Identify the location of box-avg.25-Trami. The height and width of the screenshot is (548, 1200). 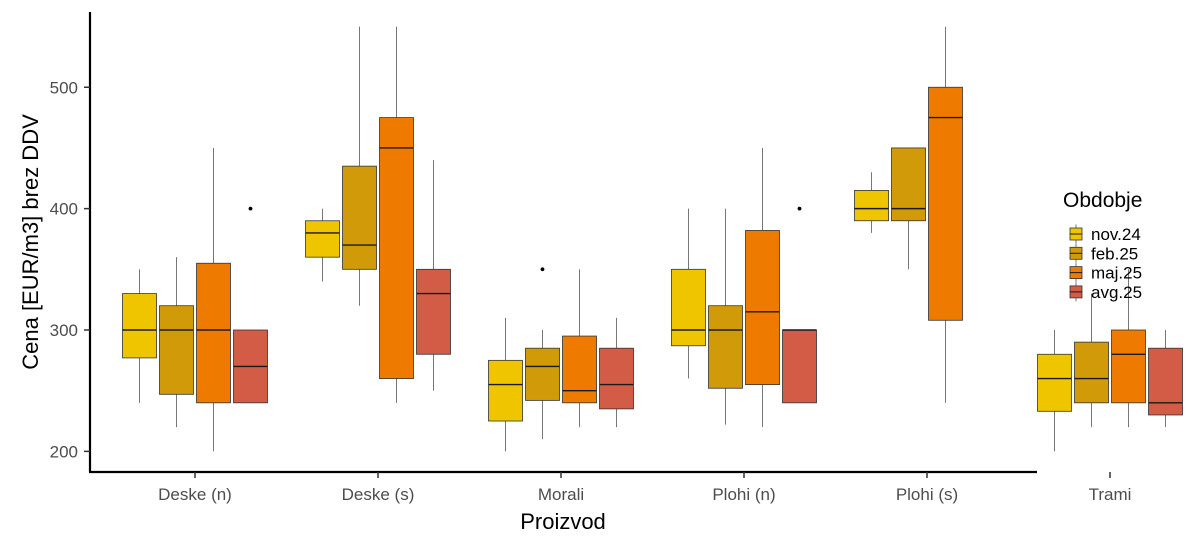
(1165, 378).